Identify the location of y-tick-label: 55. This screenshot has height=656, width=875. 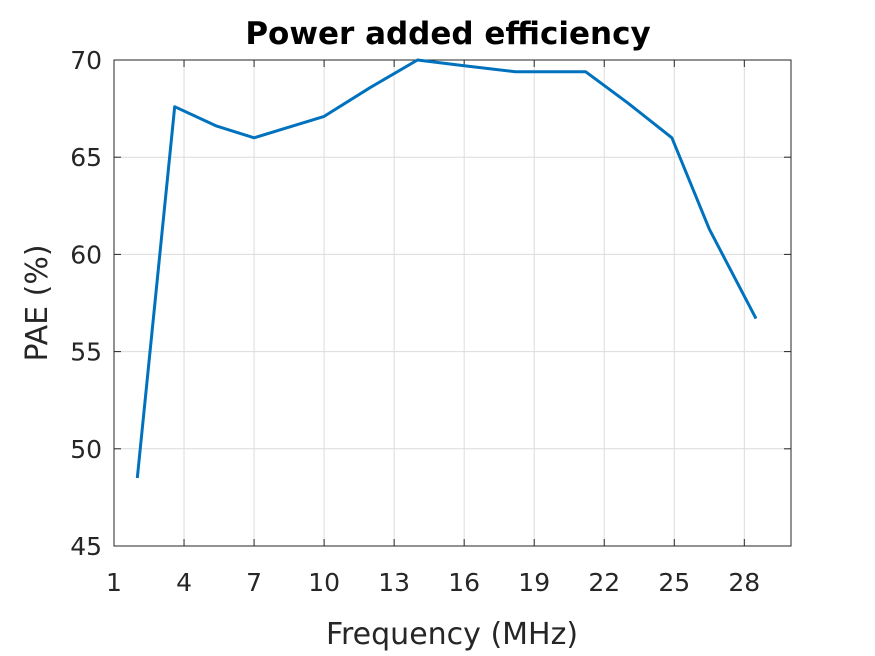
(86, 352).